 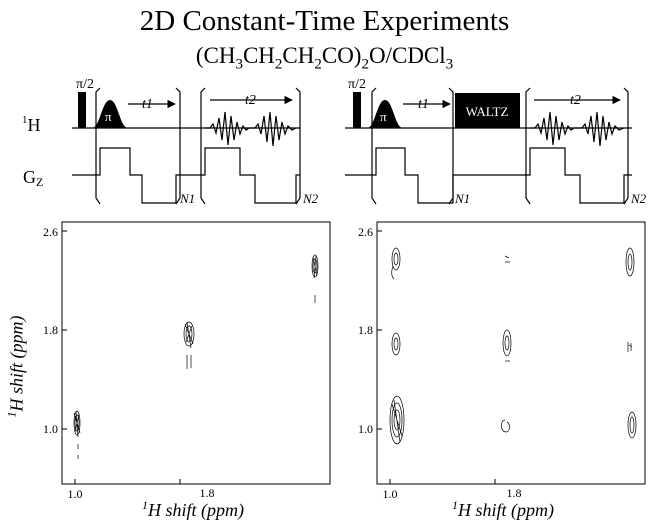 I want to click on loop2-bracket-right-seq-left, so click(x=528, y=146).